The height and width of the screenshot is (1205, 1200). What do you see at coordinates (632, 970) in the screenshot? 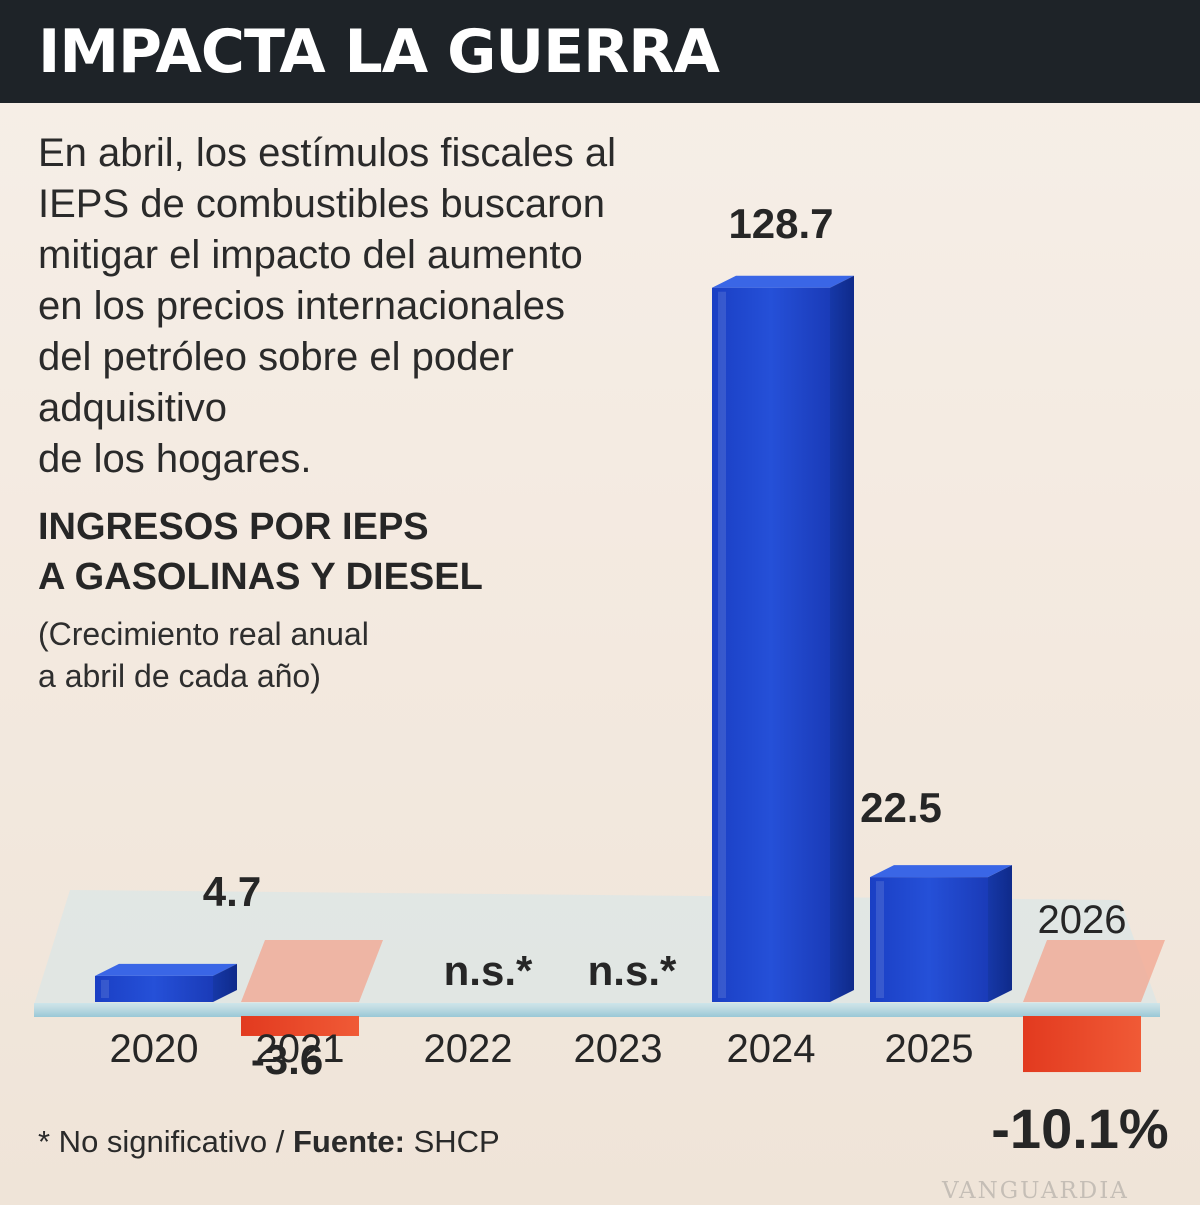
I see `value-label-2023: n.s.*` at bounding box center [632, 970].